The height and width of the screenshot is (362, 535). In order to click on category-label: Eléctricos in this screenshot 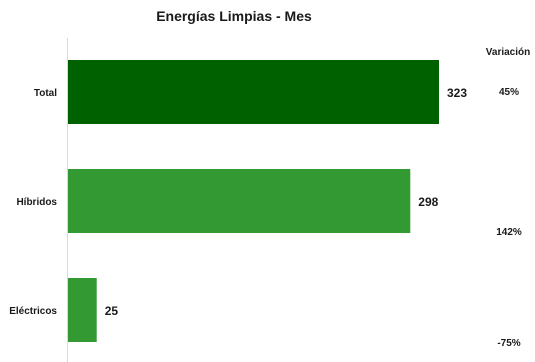, I will do `click(33, 311)`.